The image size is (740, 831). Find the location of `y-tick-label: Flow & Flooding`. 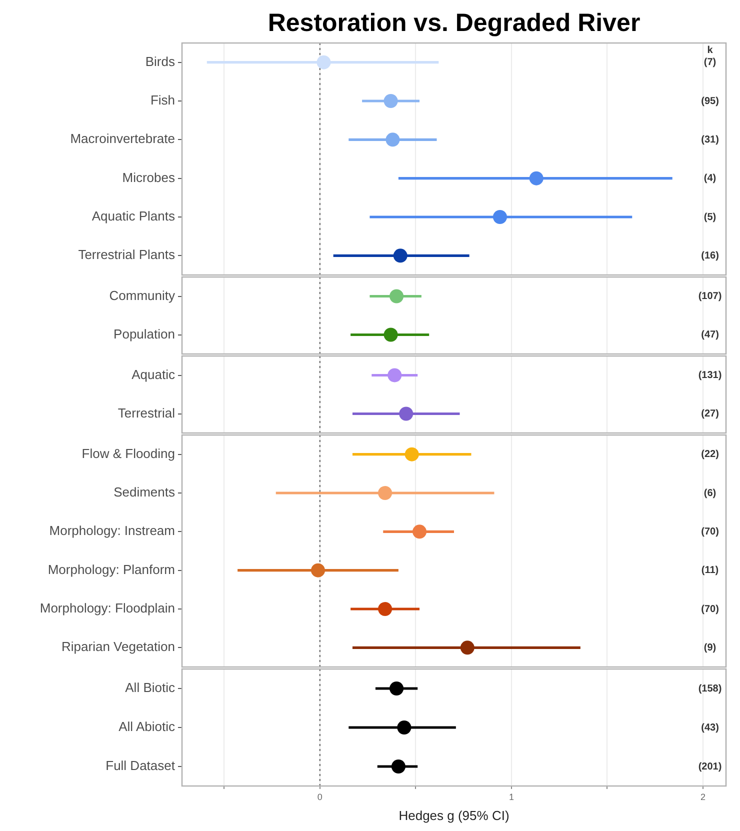

y-tick-label: Flow & Flooding is located at coordinates (128, 453).